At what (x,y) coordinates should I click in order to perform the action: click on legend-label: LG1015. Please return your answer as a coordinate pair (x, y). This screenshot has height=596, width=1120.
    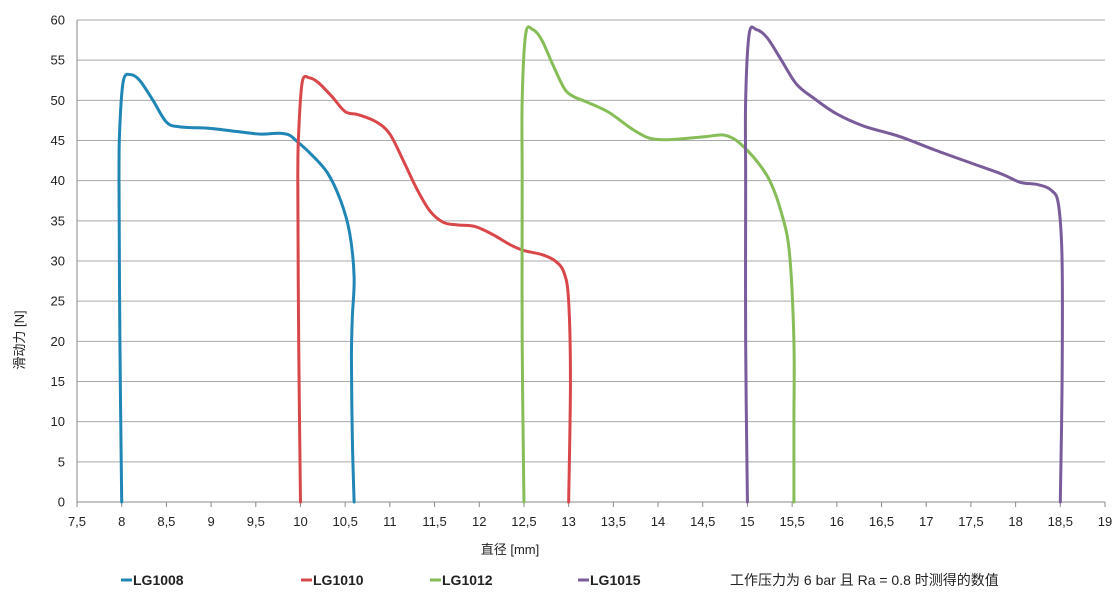
    Looking at the image, I should click on (615, 580).